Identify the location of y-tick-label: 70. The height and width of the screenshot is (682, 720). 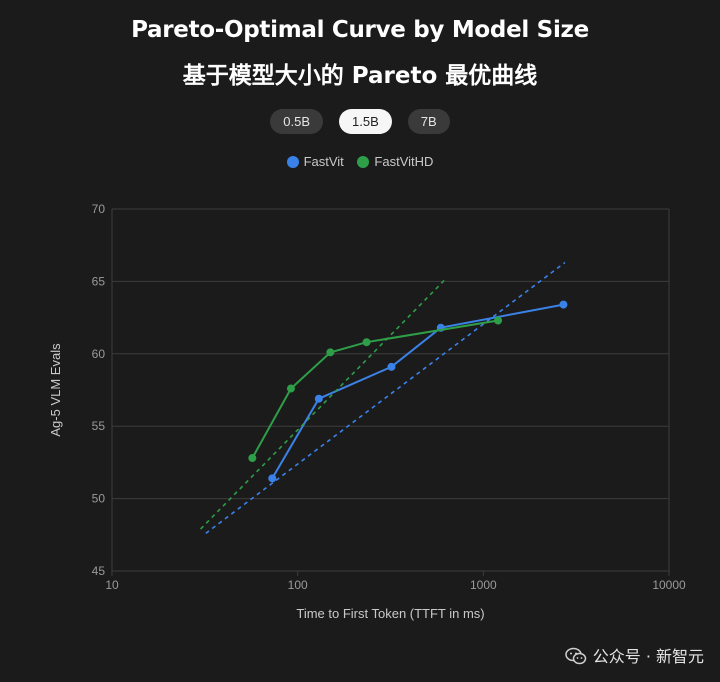
(99, 209).